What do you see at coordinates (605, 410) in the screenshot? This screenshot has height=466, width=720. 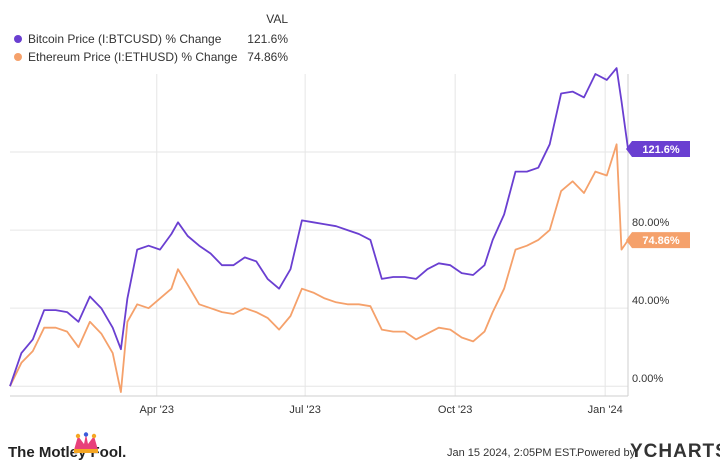 I see `x-tick-label: Jan '24` at bounding box center [605, 410].